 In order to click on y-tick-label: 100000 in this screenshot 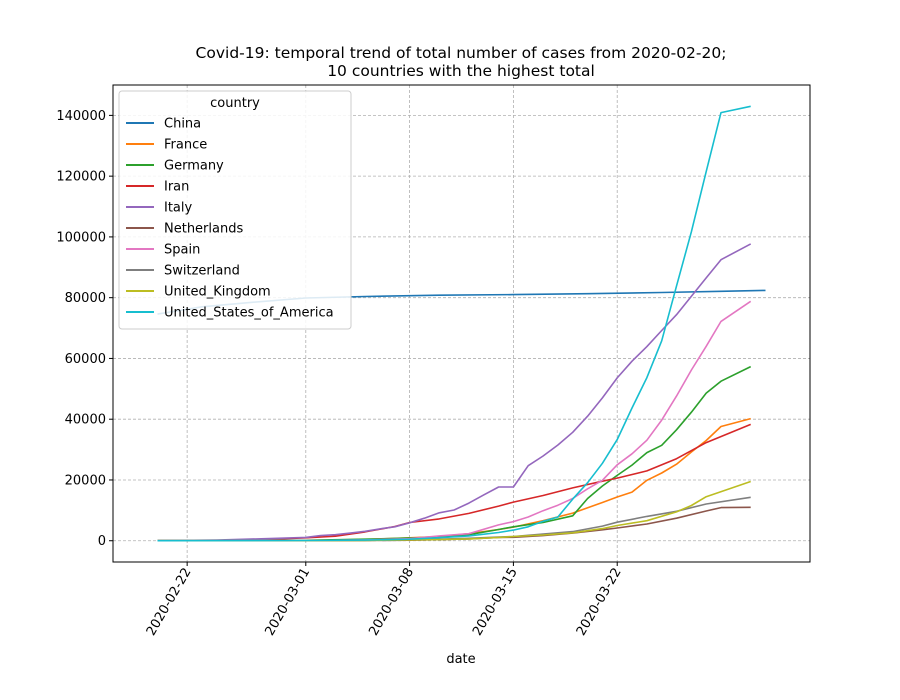, I will do `click(81, 237)`.